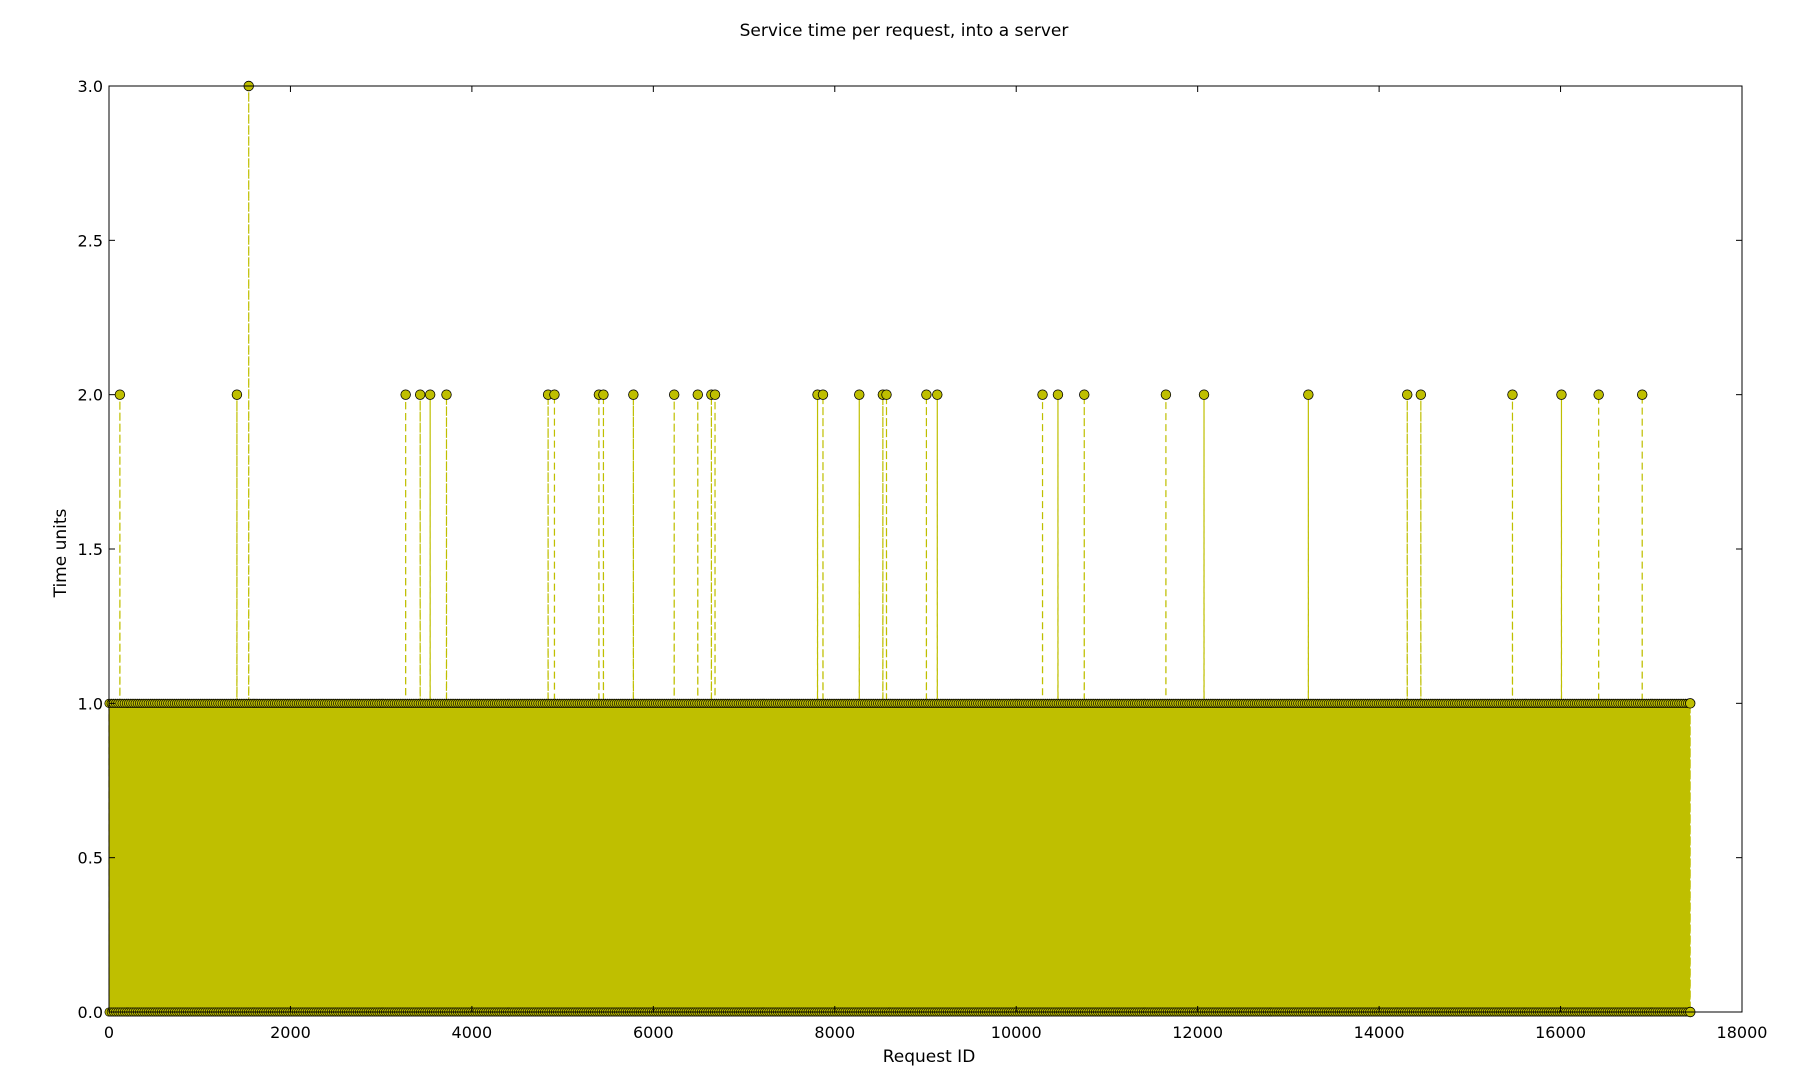 The height and width of the screenshot is (1080, 1800). Describe the element at coordinates (109, 1032) in the screenshot. I see `x-tick-label: 0` at that location.